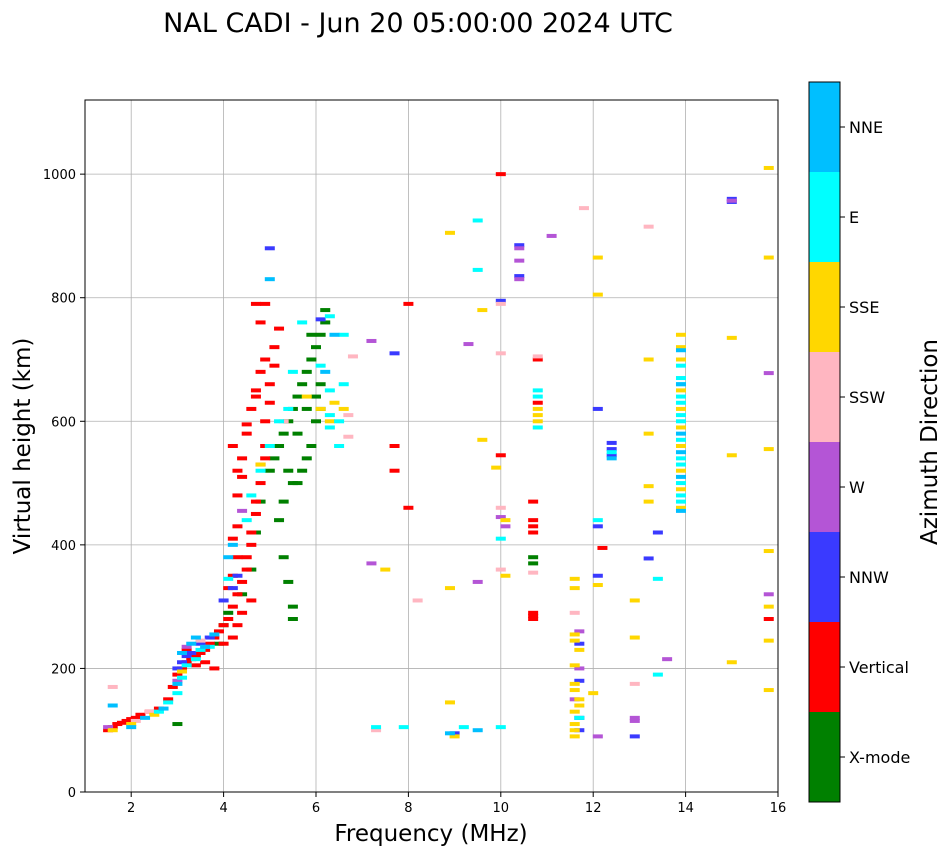 Image resolution: width=951 pixels, height=856 pixels. What do you see at coordinates (879, 667) in the screenshot?
I see `colorbar-category-label: Vertical` at bounding box center [879, 667].